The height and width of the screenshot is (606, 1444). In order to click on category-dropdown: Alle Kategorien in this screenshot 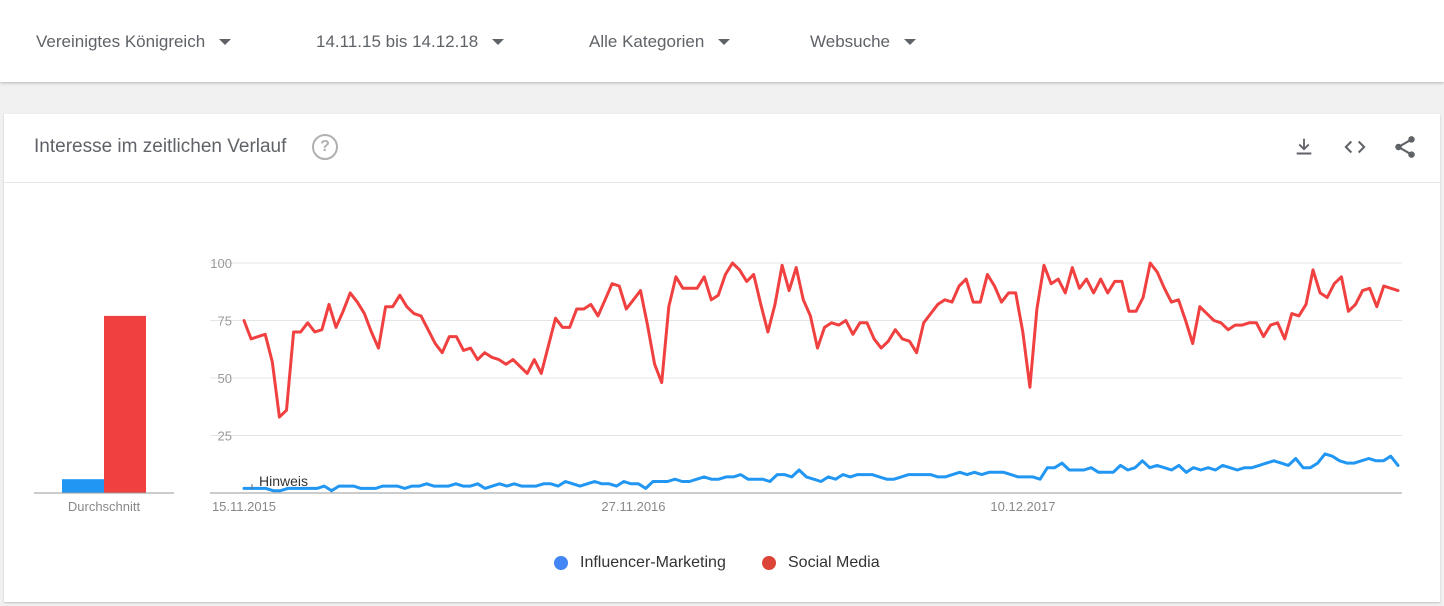, I will do `click(660, 42)`.